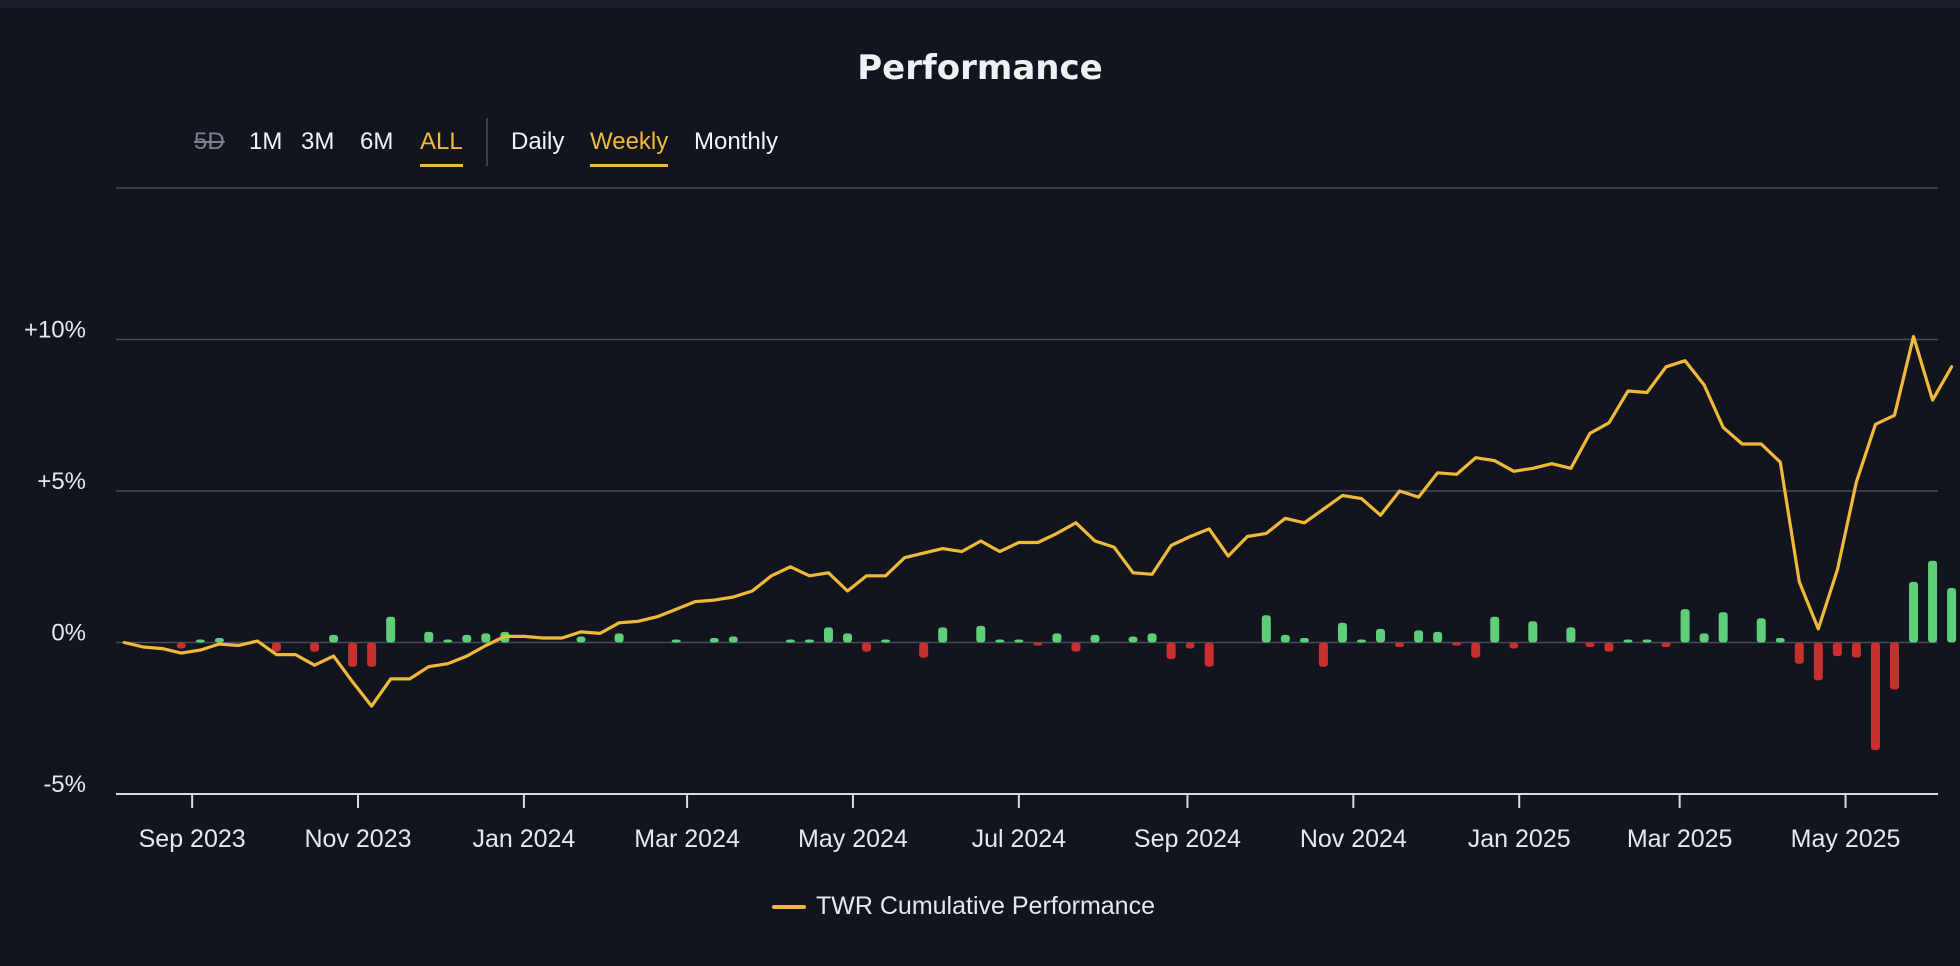 The height and width of the screenshot is (966, 1960). Describe the element at coordinates (441, 147) in the screenshot. I see `range-all-button: ALL` at that location.